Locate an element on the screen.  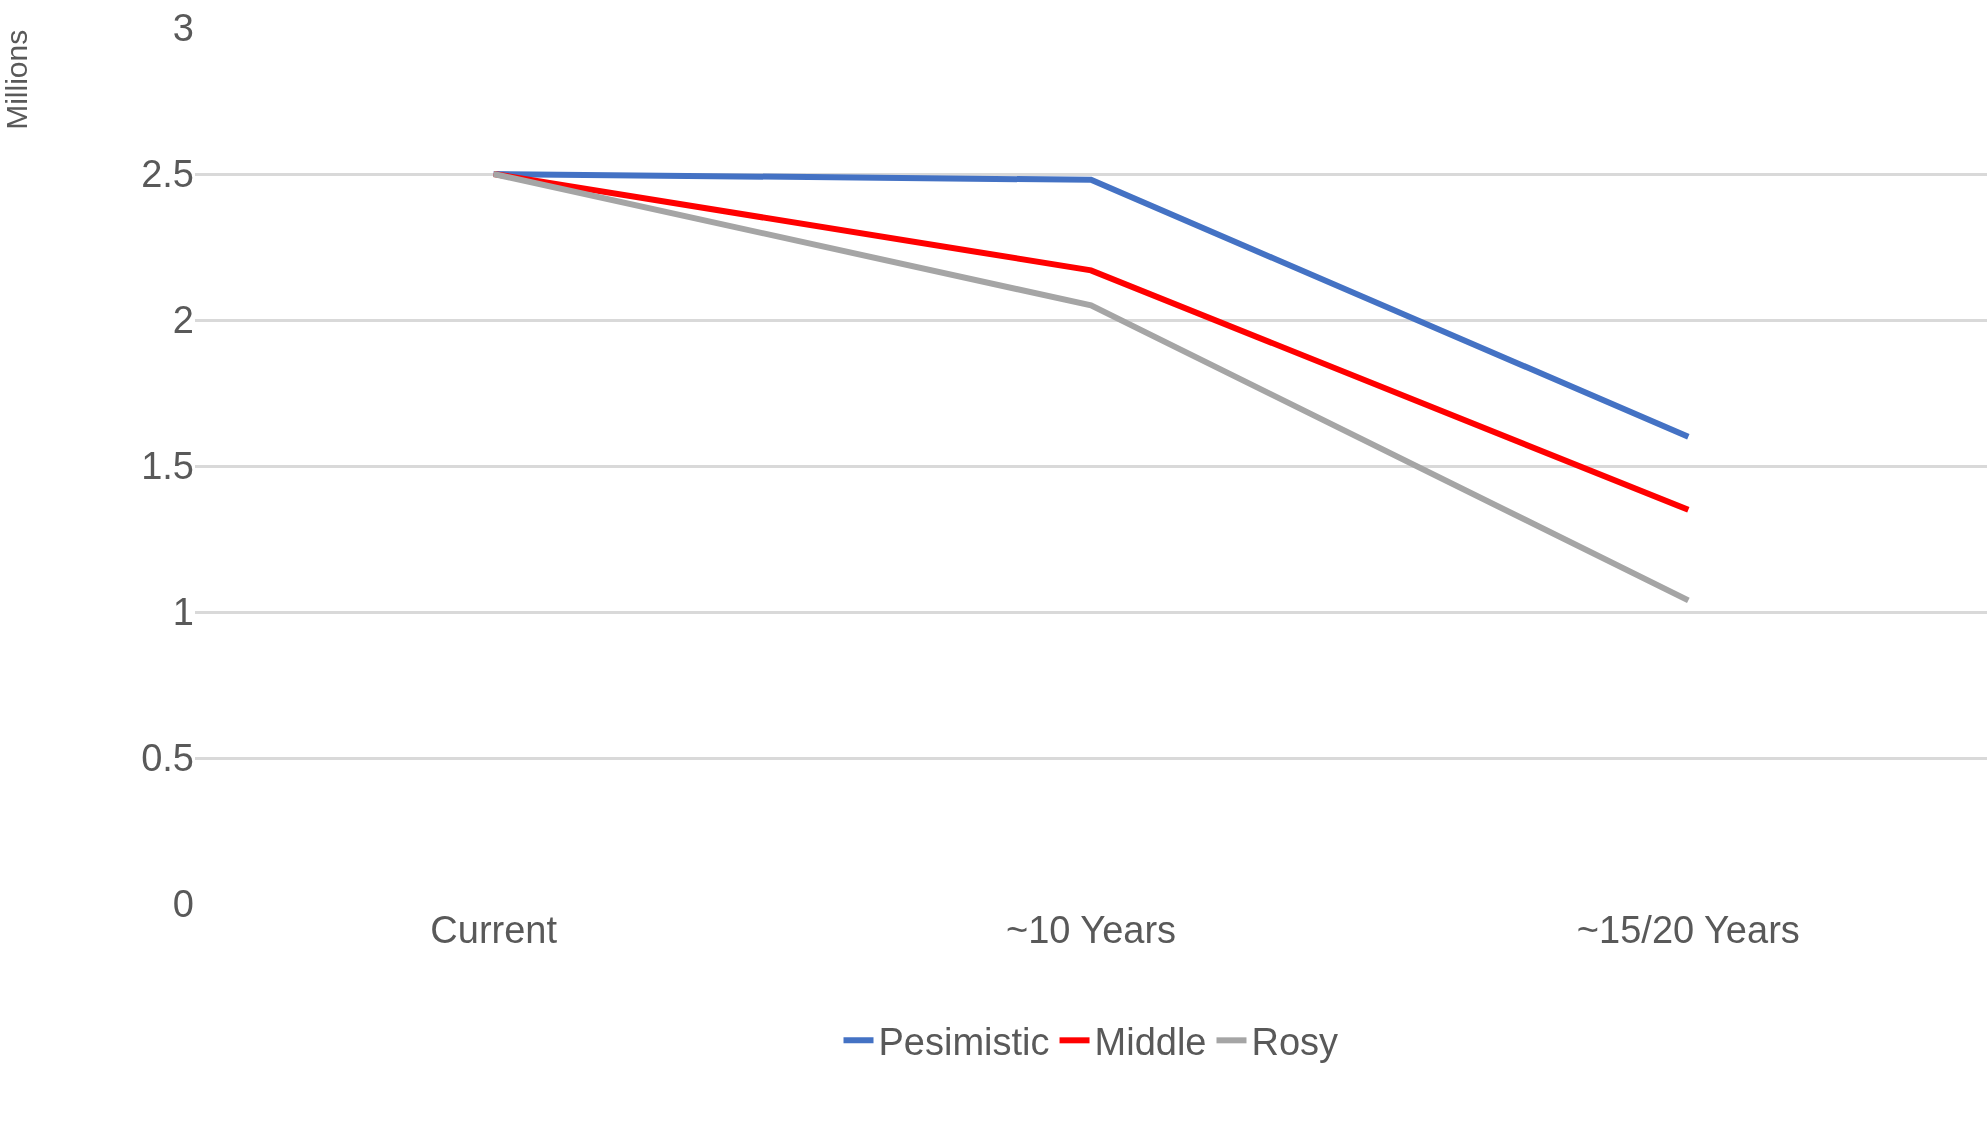
legend-label: Pesimistic is located at coordinates (964, 1042).